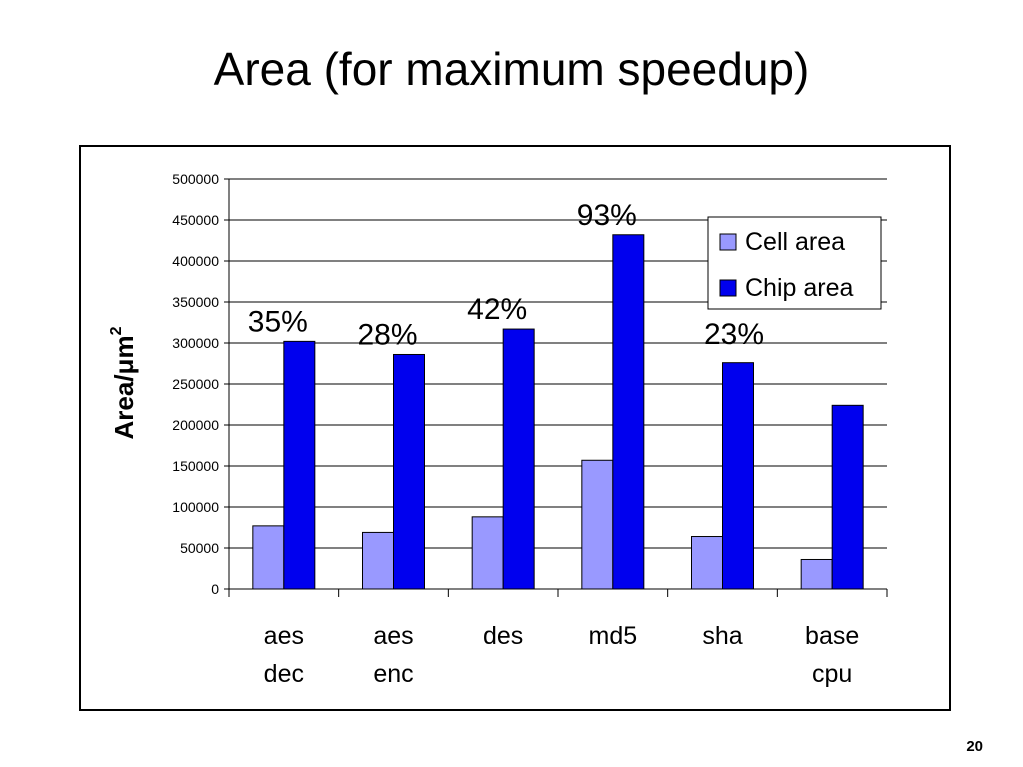  What do you see at coordinates (734, 334) in the screenshot?
I see `data-label: 23%` at bounding box center [734, 334].